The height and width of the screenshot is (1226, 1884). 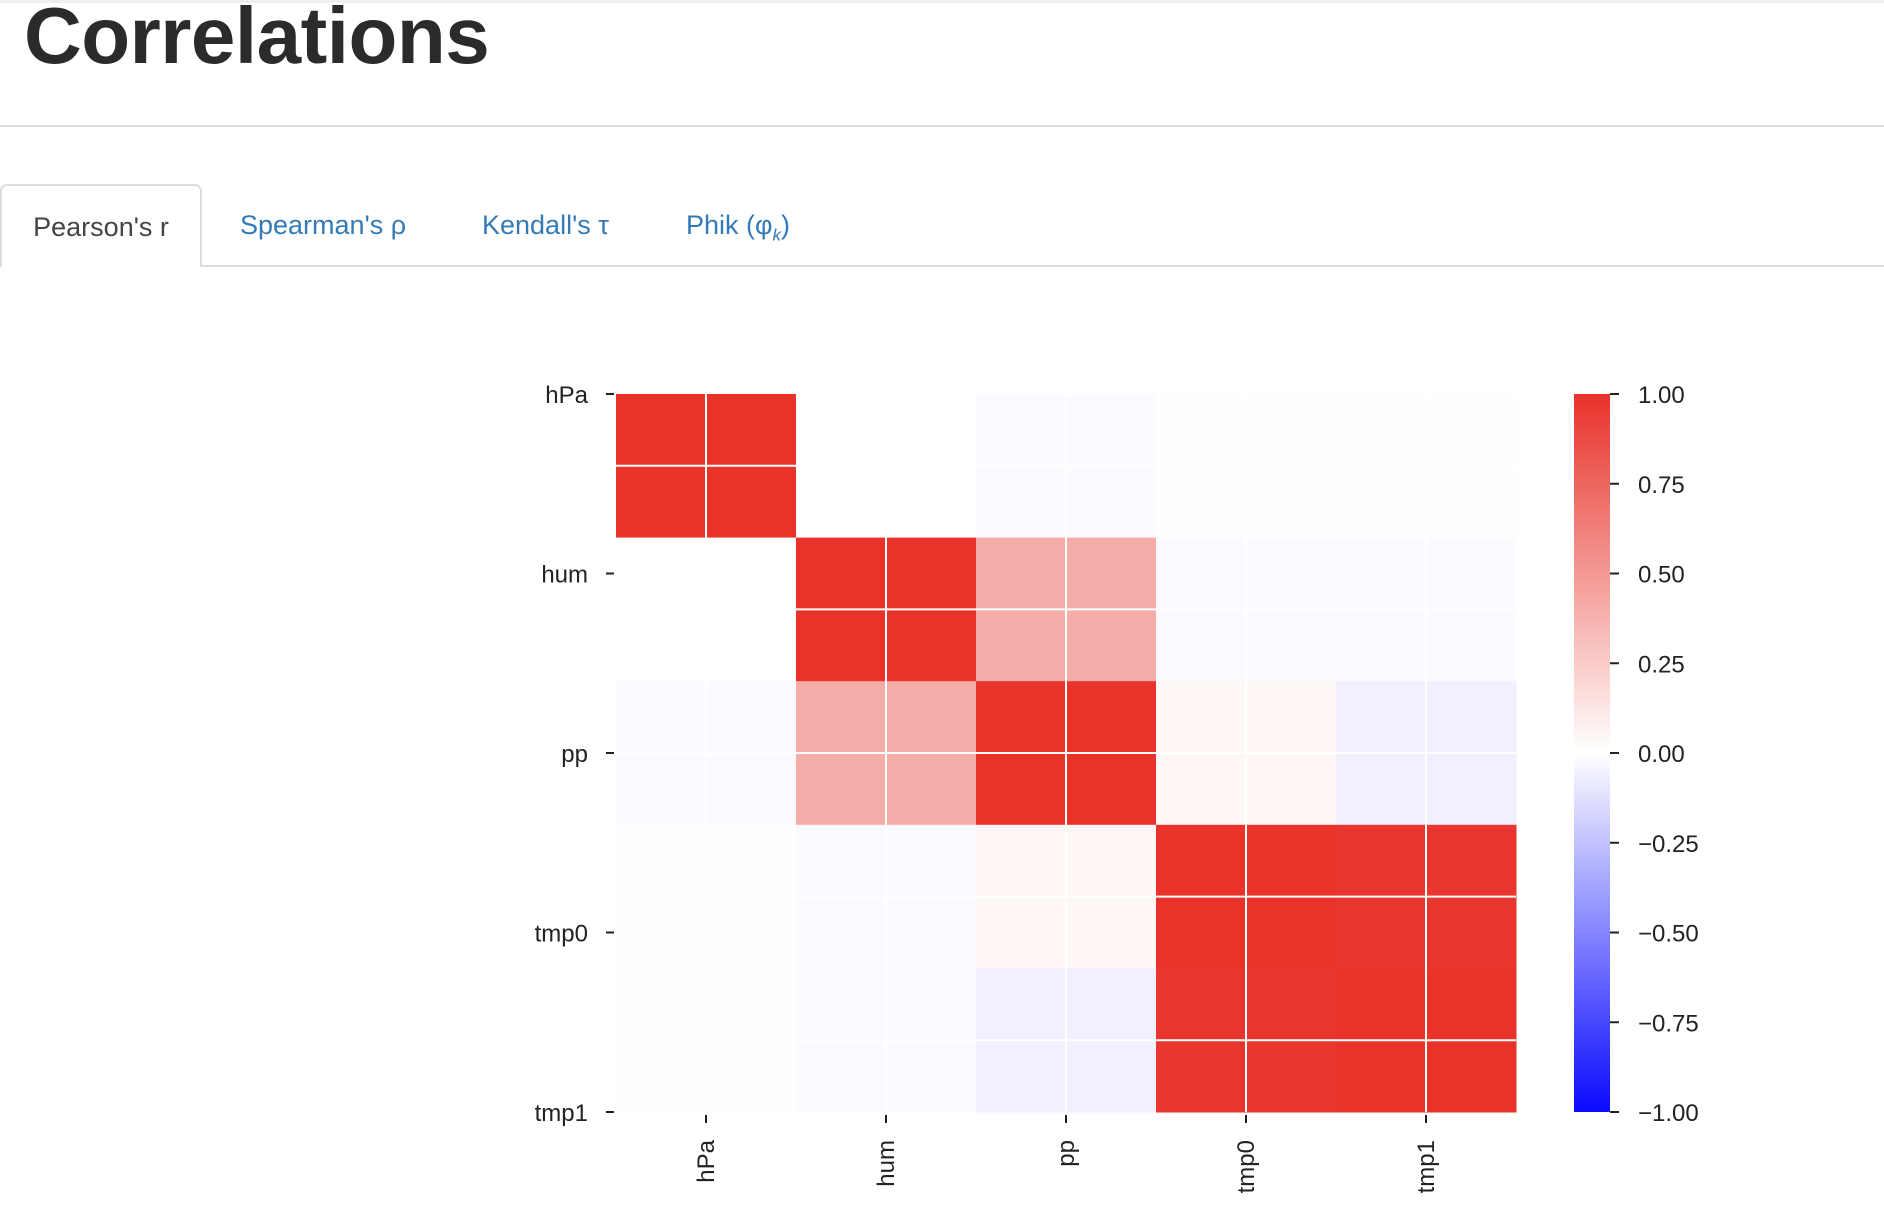 I want to click on tab-phik-subscript: k, so click(x=777, y=235).